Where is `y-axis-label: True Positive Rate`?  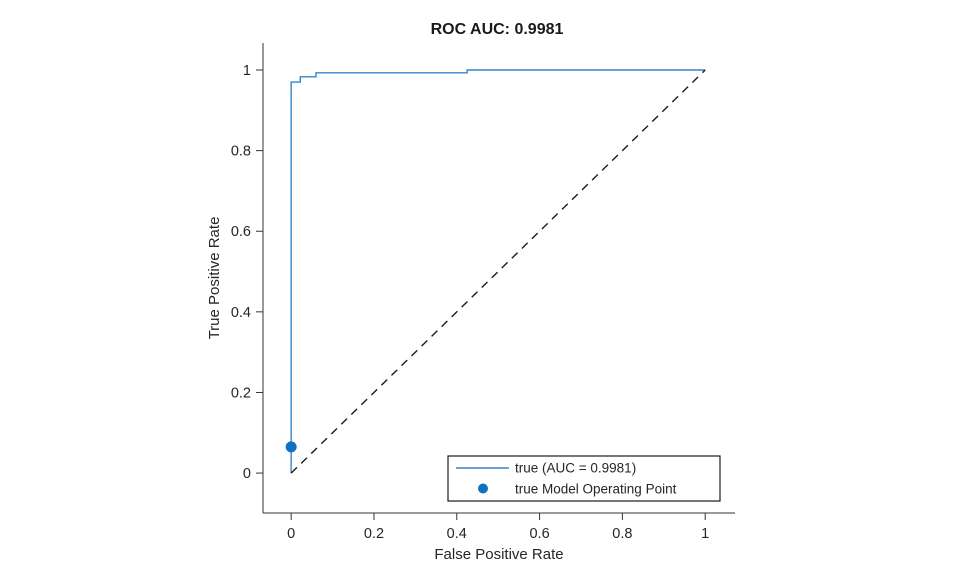 y-axis-label: True Positive Rate is located at coordinates (214, 278).